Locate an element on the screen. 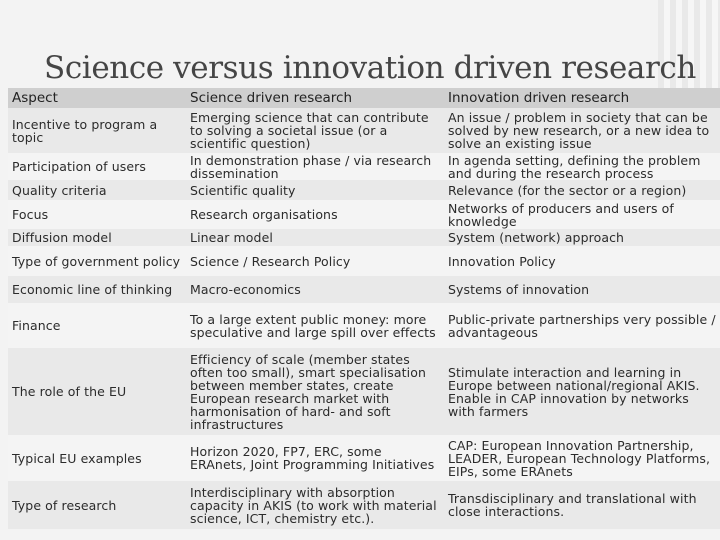 The image size is (720, 540). science-cell: Macro-economics is located at coordinates (315, 289).